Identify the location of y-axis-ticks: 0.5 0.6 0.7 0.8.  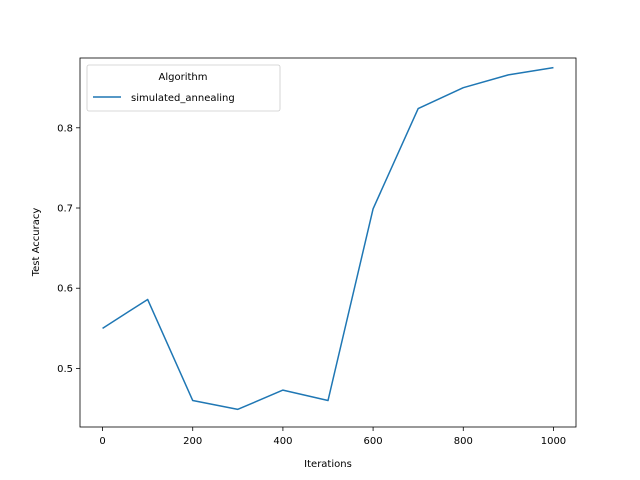
(68, 249).